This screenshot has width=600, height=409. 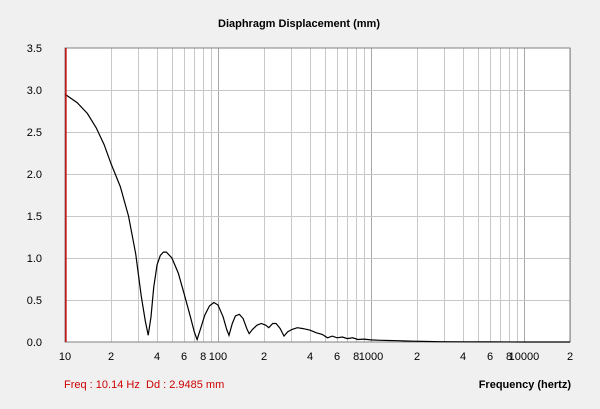 What do you see at coordinates (34, 196) in the screenshot?
I see `y-axis-ticks: 0.0 0.5 1.0 1.5 2.0 2.5 3.0 3.5` at bounding box center [34, 196].